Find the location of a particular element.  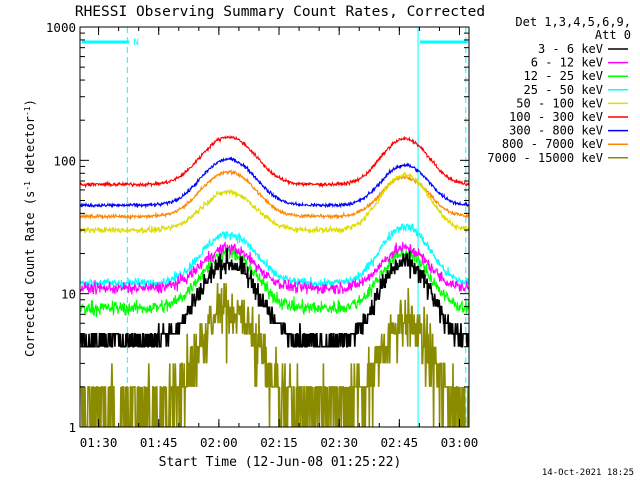

night-marker: N is located at coordinates (135, 43).